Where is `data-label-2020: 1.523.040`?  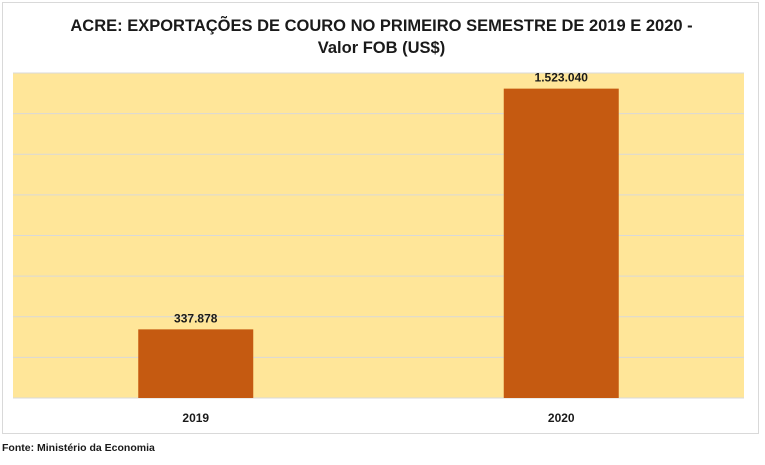 data-label-2020: 1.523.040 is located at coordinates (562, 78).